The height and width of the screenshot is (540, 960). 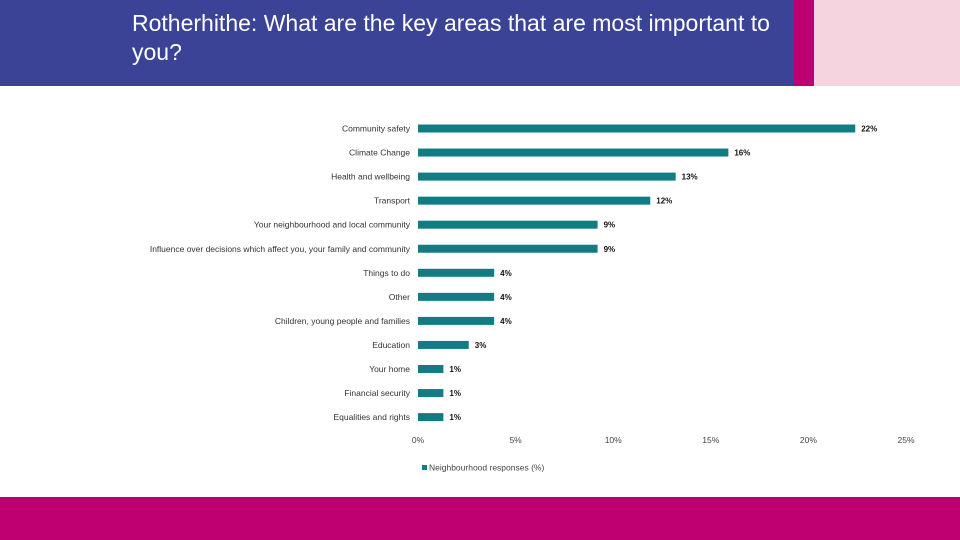 I want to click on category-label: Your neighbourhood and local community, so click(x=332, y=225).